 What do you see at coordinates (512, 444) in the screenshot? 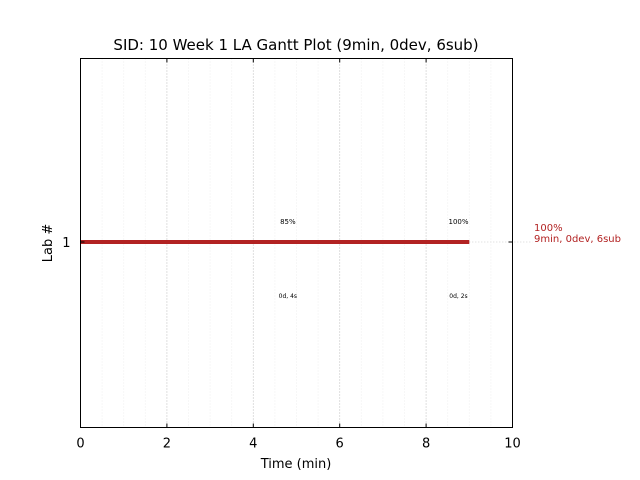
I see `x-tick-label: 10` at bounding box center [512, 444].